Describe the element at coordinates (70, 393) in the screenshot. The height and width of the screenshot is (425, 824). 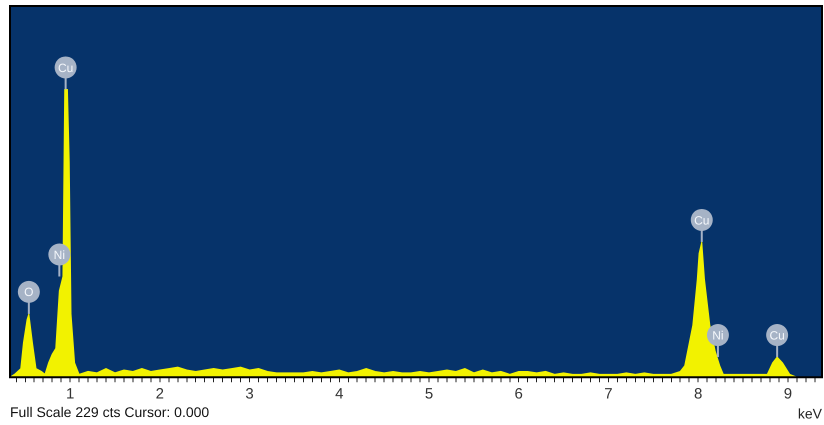
I see `x-tick-label: 1` at that location.